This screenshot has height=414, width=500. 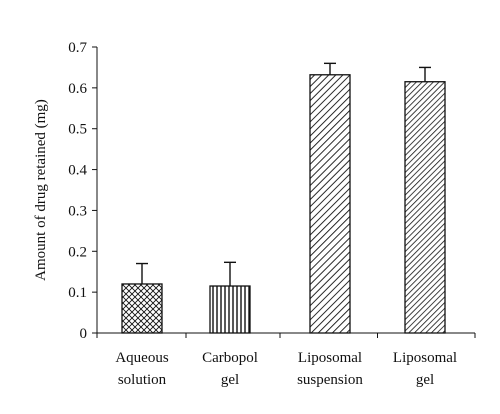 I want to click on y-tick-label: 0.4, so click(x=77, y=171).